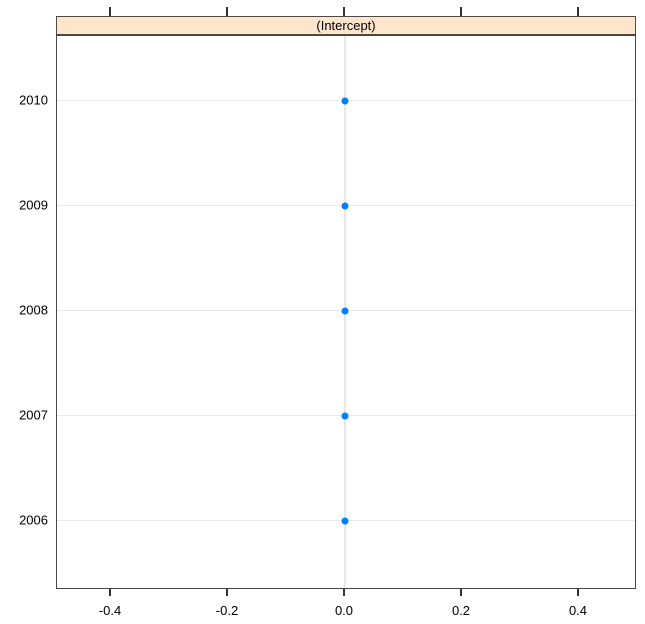 This screenshot has height=624, width=645. What do you see at coordinates (345, 415) in the screenshot?
I see `data-point-2007` at bounding box center [345, 415].